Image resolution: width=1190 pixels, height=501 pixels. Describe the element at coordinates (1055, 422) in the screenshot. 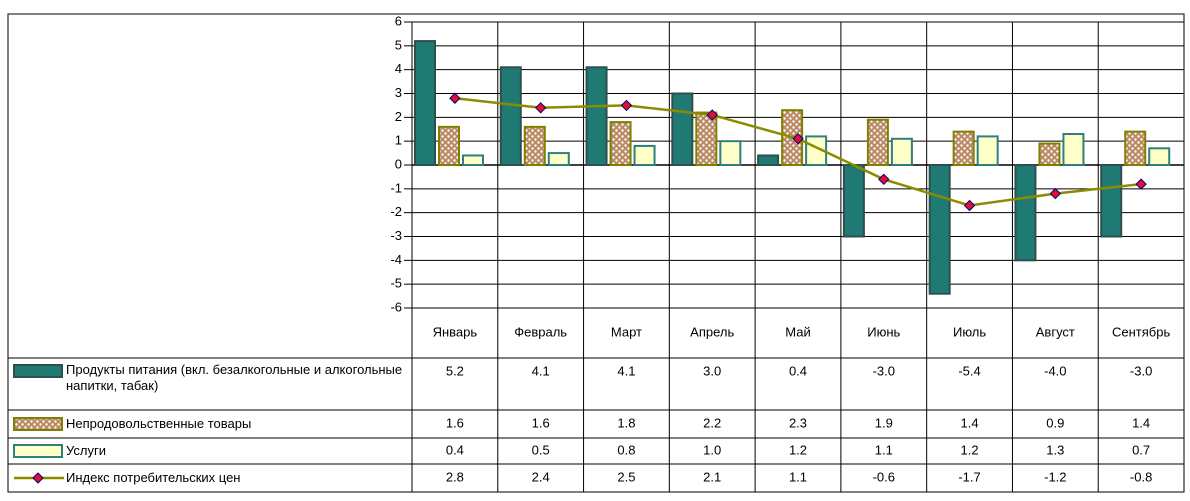

I see `table-value: 0.9` at that location.